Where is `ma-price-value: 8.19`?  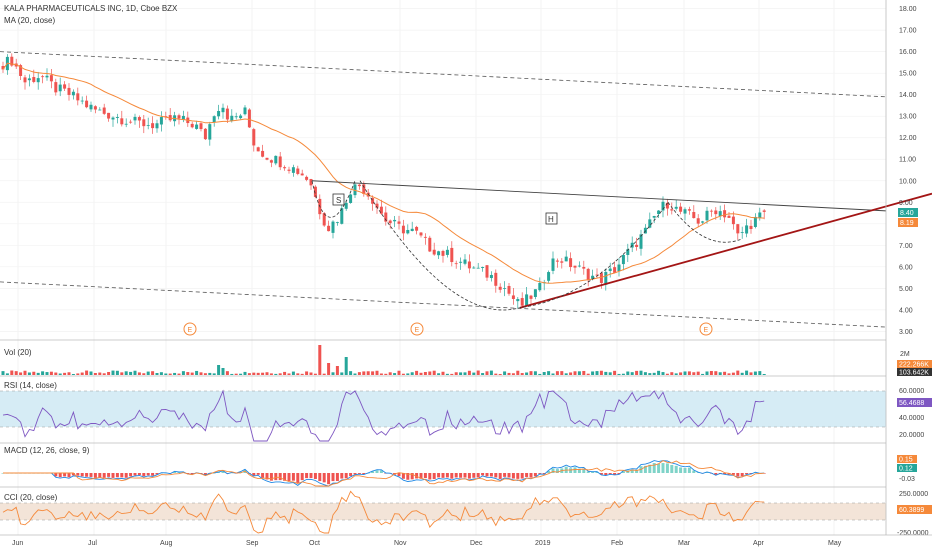 ma-price-value: 8.19 is located at coordinates (907, 223).